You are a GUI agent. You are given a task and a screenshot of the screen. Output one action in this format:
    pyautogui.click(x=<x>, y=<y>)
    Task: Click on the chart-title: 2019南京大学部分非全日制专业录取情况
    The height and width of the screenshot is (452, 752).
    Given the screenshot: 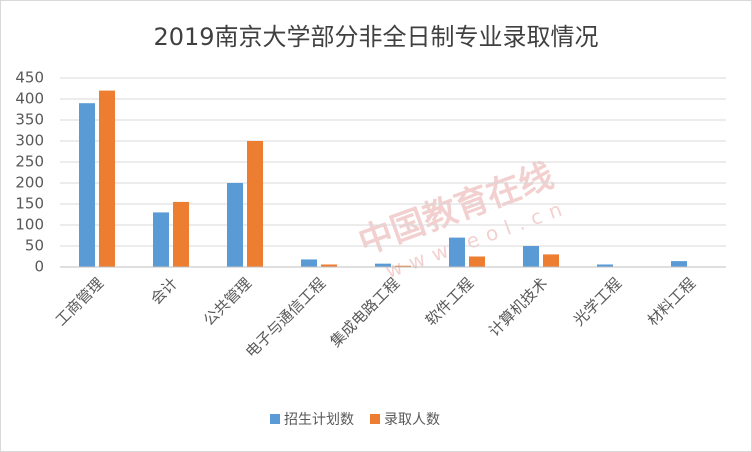 What is the action you would take?
    pyautogui.click(x=375, y=37)
    